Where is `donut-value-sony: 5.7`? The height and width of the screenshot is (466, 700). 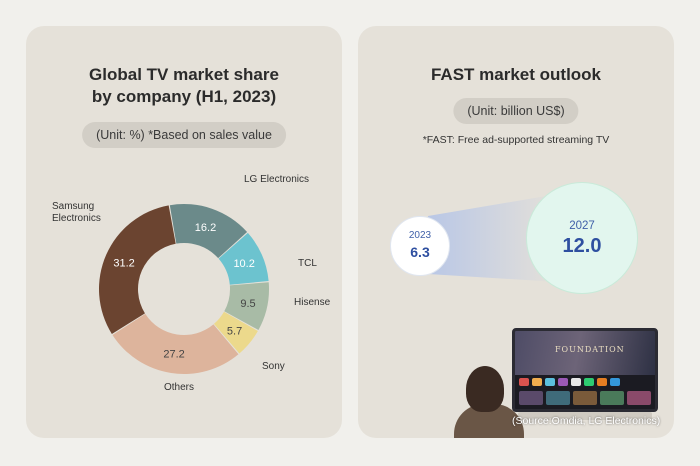
donut-value-sony: 5.7 is located at coordinates (234, 332).